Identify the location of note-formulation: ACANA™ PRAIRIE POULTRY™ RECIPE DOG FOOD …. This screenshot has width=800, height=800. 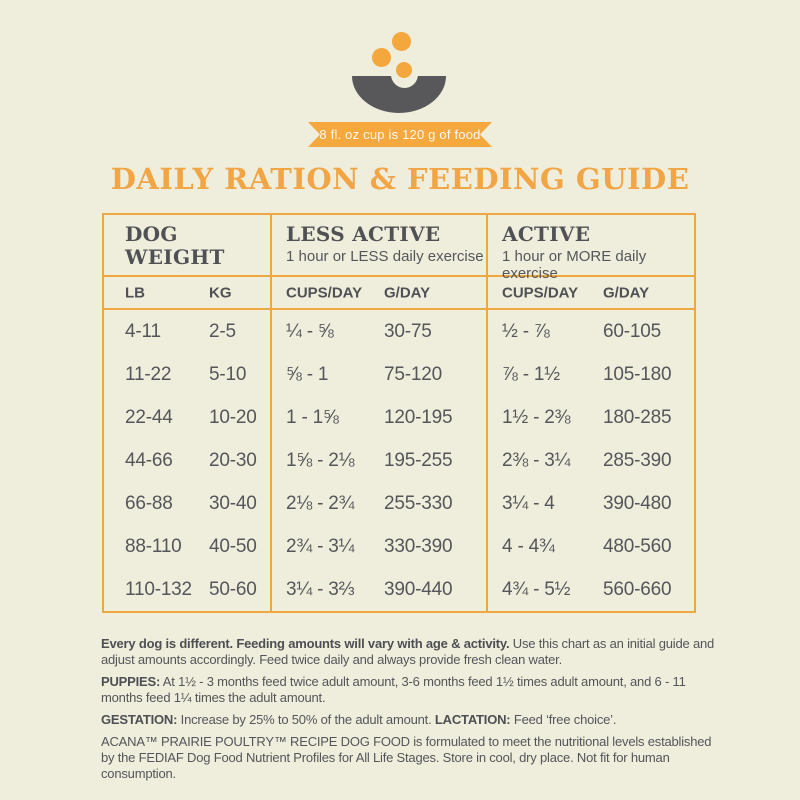
(406, 757).